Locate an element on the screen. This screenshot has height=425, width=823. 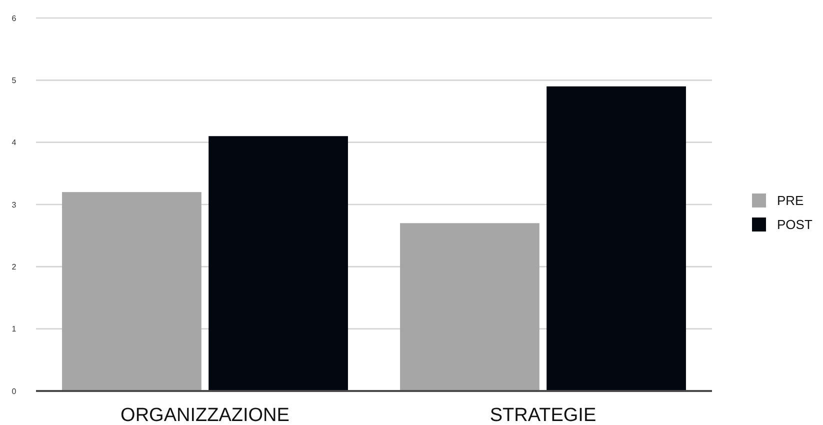
x-tick-label: STRATEGIE is located at coordinates (543, 415).